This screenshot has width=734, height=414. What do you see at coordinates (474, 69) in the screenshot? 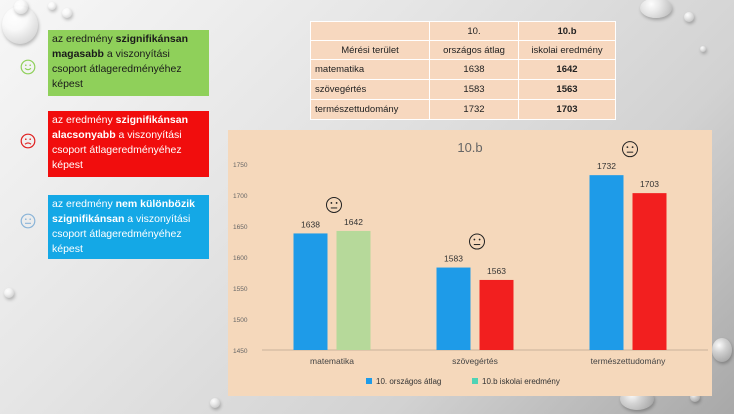
I see `table-cell-national: 1638` at bounding box center [474, 69].